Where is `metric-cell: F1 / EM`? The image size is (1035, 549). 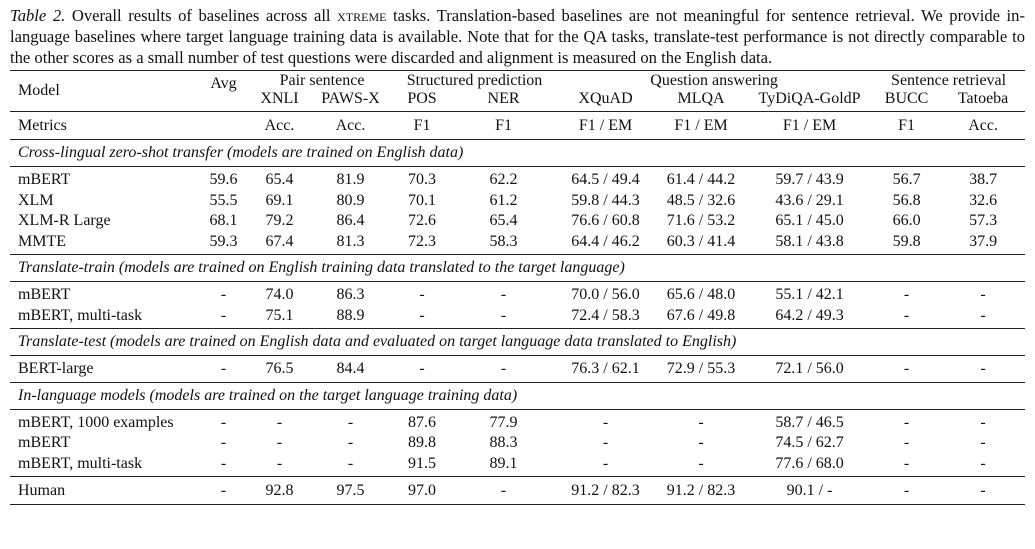
metric-cell: F1 / EM is located at coordinates (605, 125).